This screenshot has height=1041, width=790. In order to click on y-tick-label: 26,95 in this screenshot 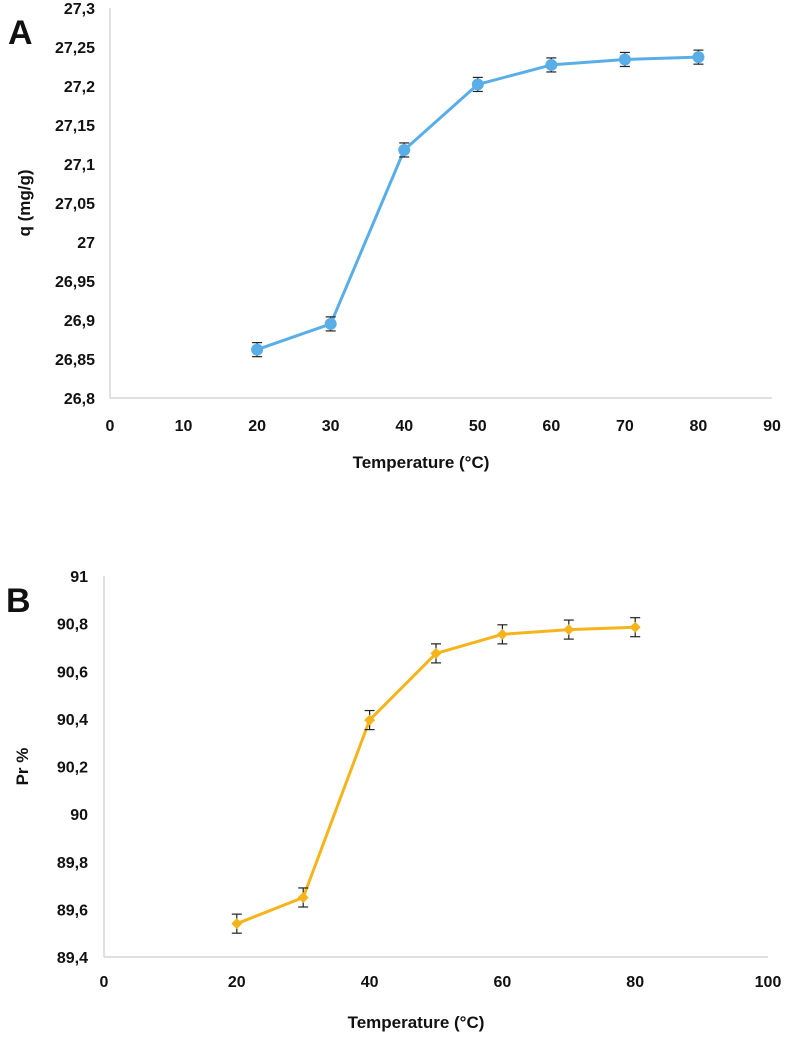, I will do `click(75, 282)`.